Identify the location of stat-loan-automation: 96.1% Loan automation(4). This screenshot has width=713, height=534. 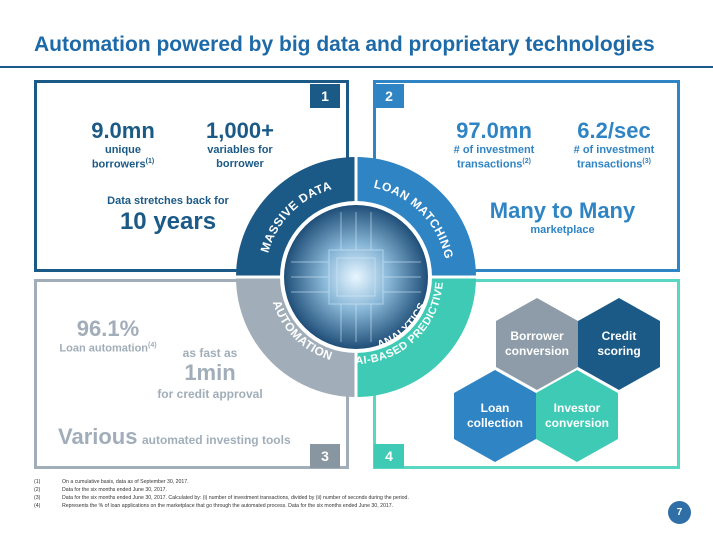
(108, 336).